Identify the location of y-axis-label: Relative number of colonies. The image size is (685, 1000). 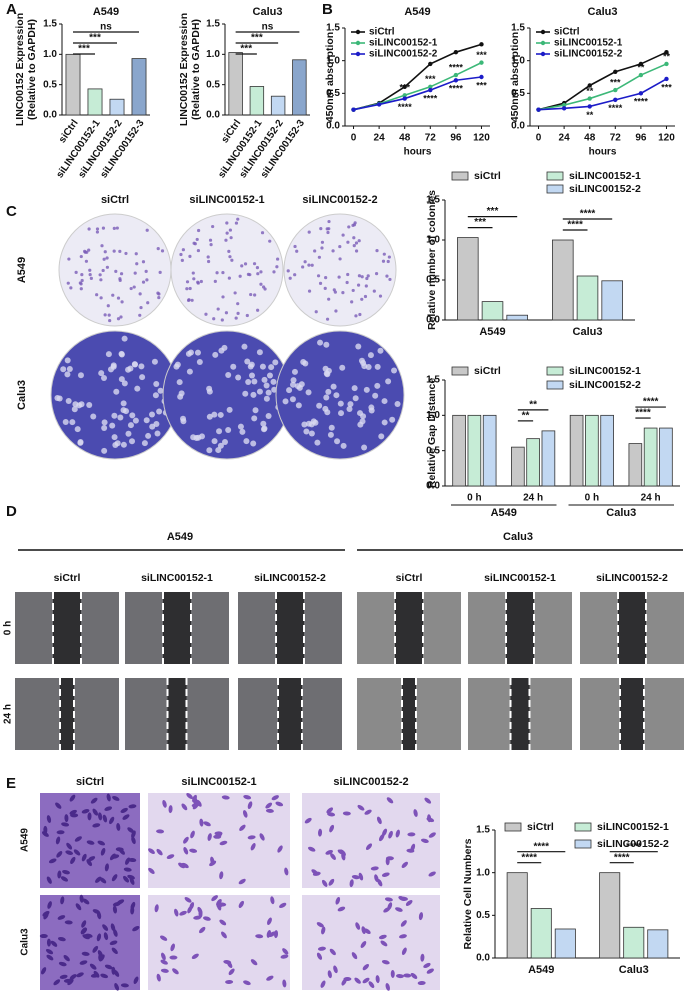
(432, 260).